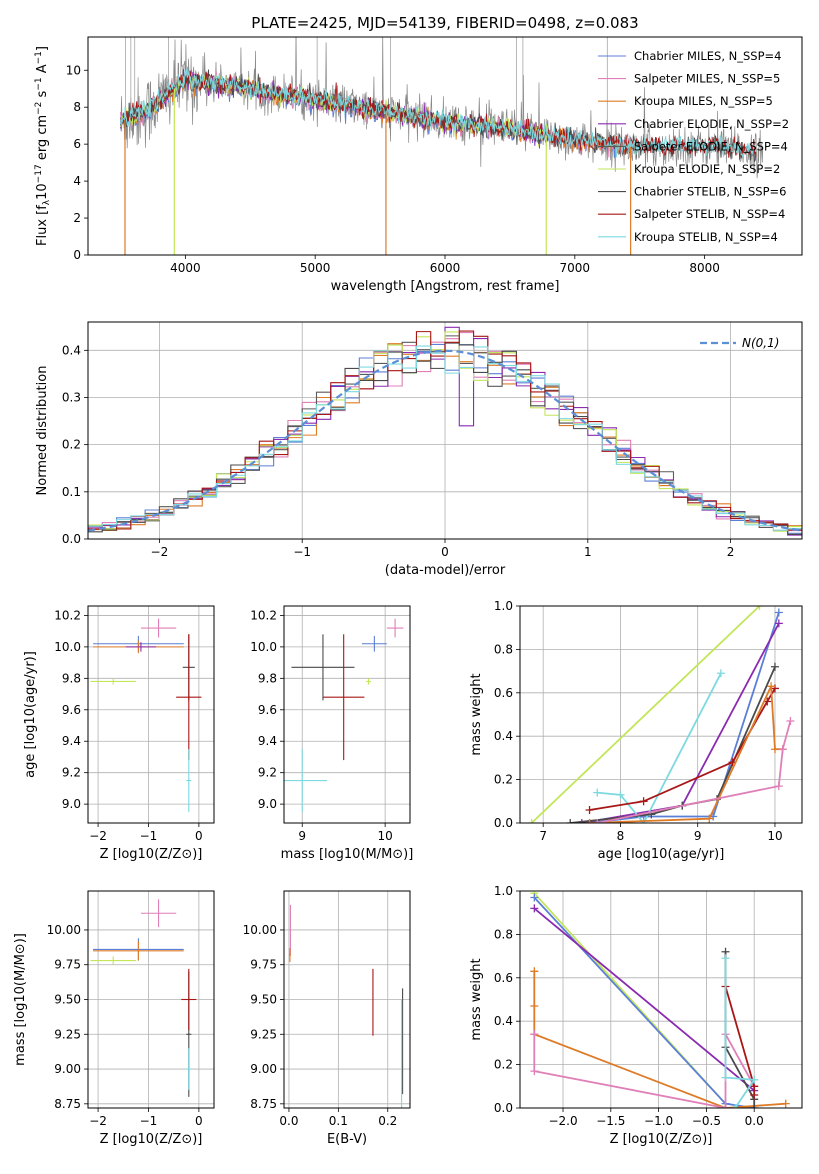  What do you see at coordinates (562, 1121) in the screenshot?
I see `x-tick-label: −2.0` at bounding box center [562, 1121].